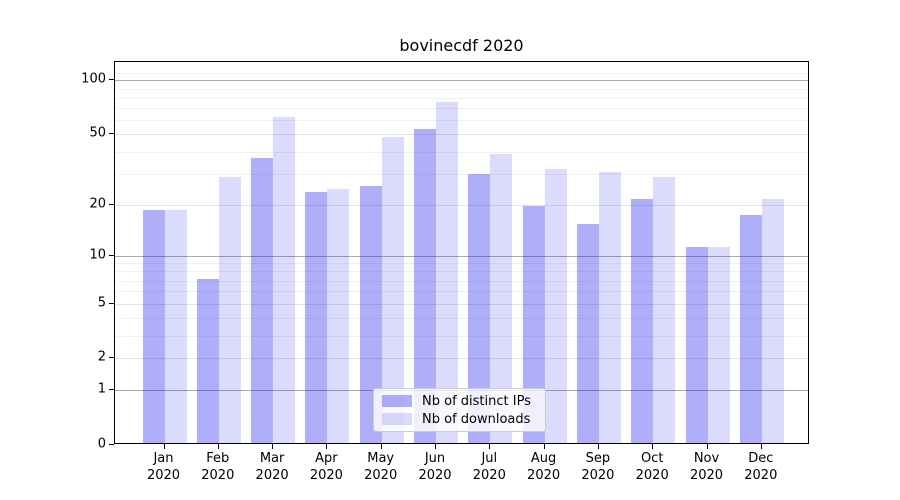 This screenshot has width=900, height=500. I want to click on bar-distinct-ips-sep, so click(587, 333).